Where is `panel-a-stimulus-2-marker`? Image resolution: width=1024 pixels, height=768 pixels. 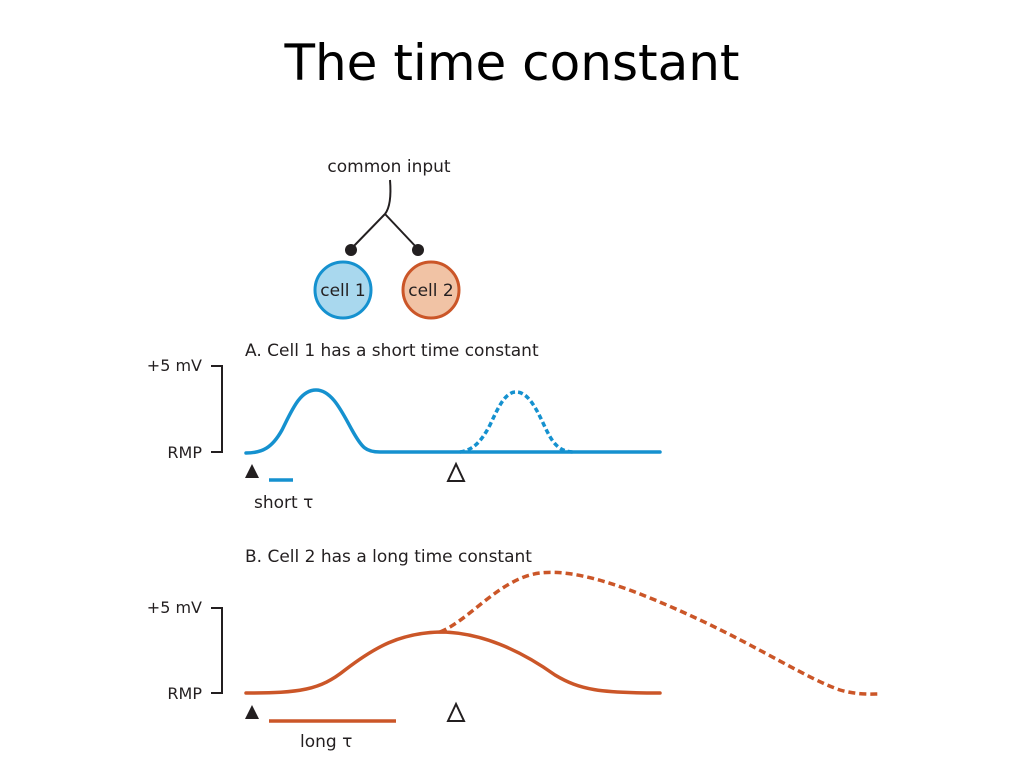 panel-a-stimulus-2-marker is located at coordinates (456, 471).